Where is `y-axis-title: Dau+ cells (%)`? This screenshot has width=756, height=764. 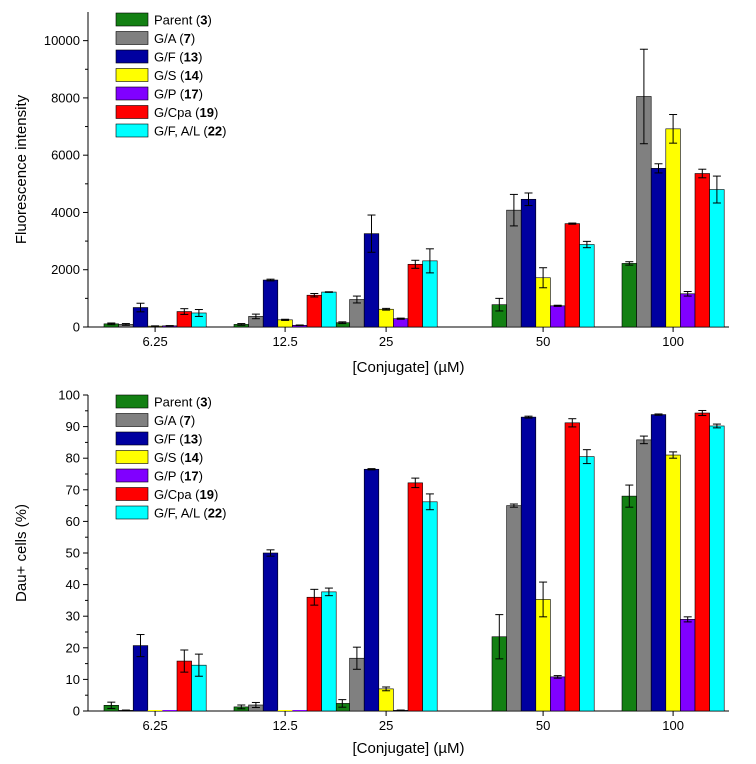 y-axis-title: Dau+ cells (%) is located at coordinates (21, 553).